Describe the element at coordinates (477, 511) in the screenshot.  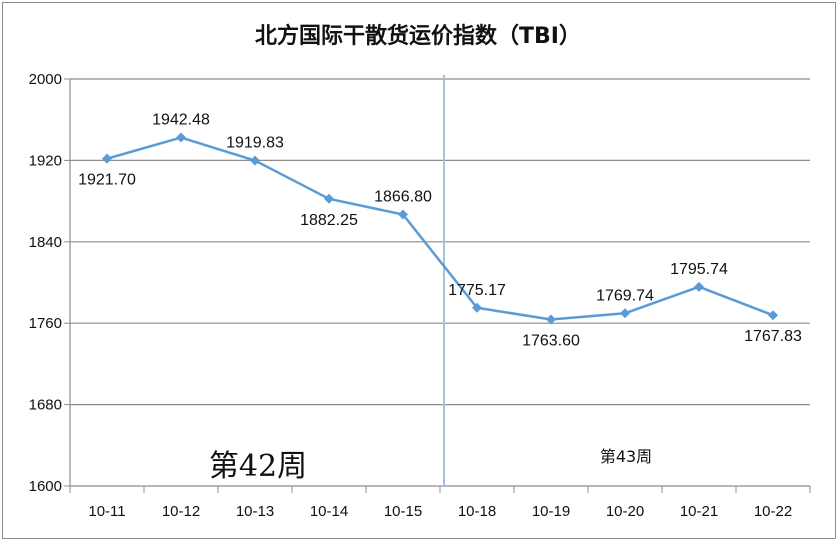
I see `x-tick-label: 10-18` at that location.